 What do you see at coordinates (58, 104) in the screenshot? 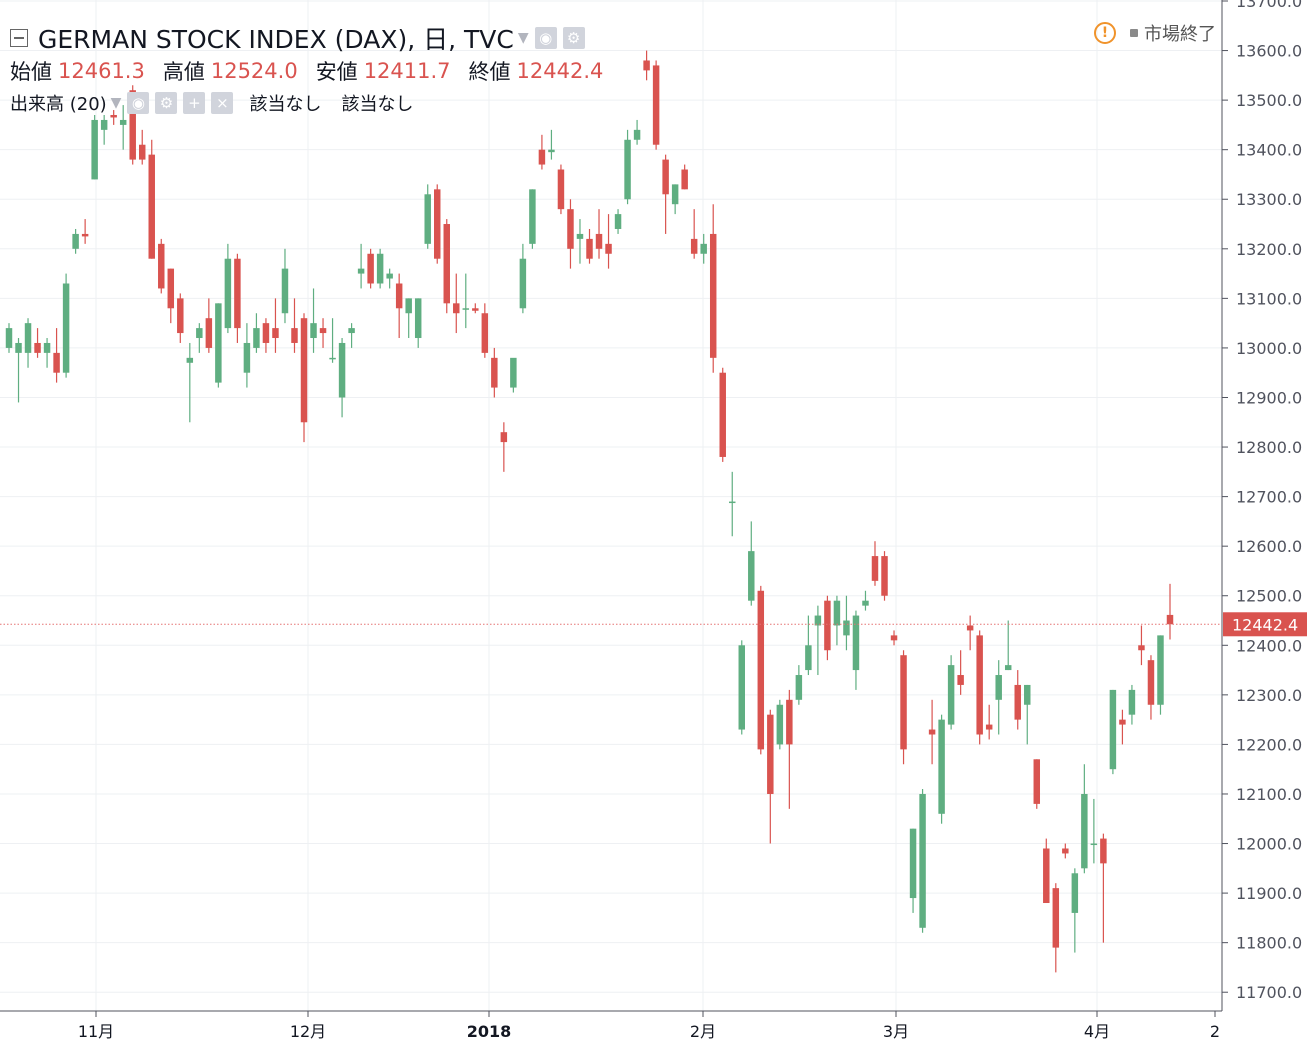
I see `volume-label: 出来高 (20)` at bounding box center [58, 104].